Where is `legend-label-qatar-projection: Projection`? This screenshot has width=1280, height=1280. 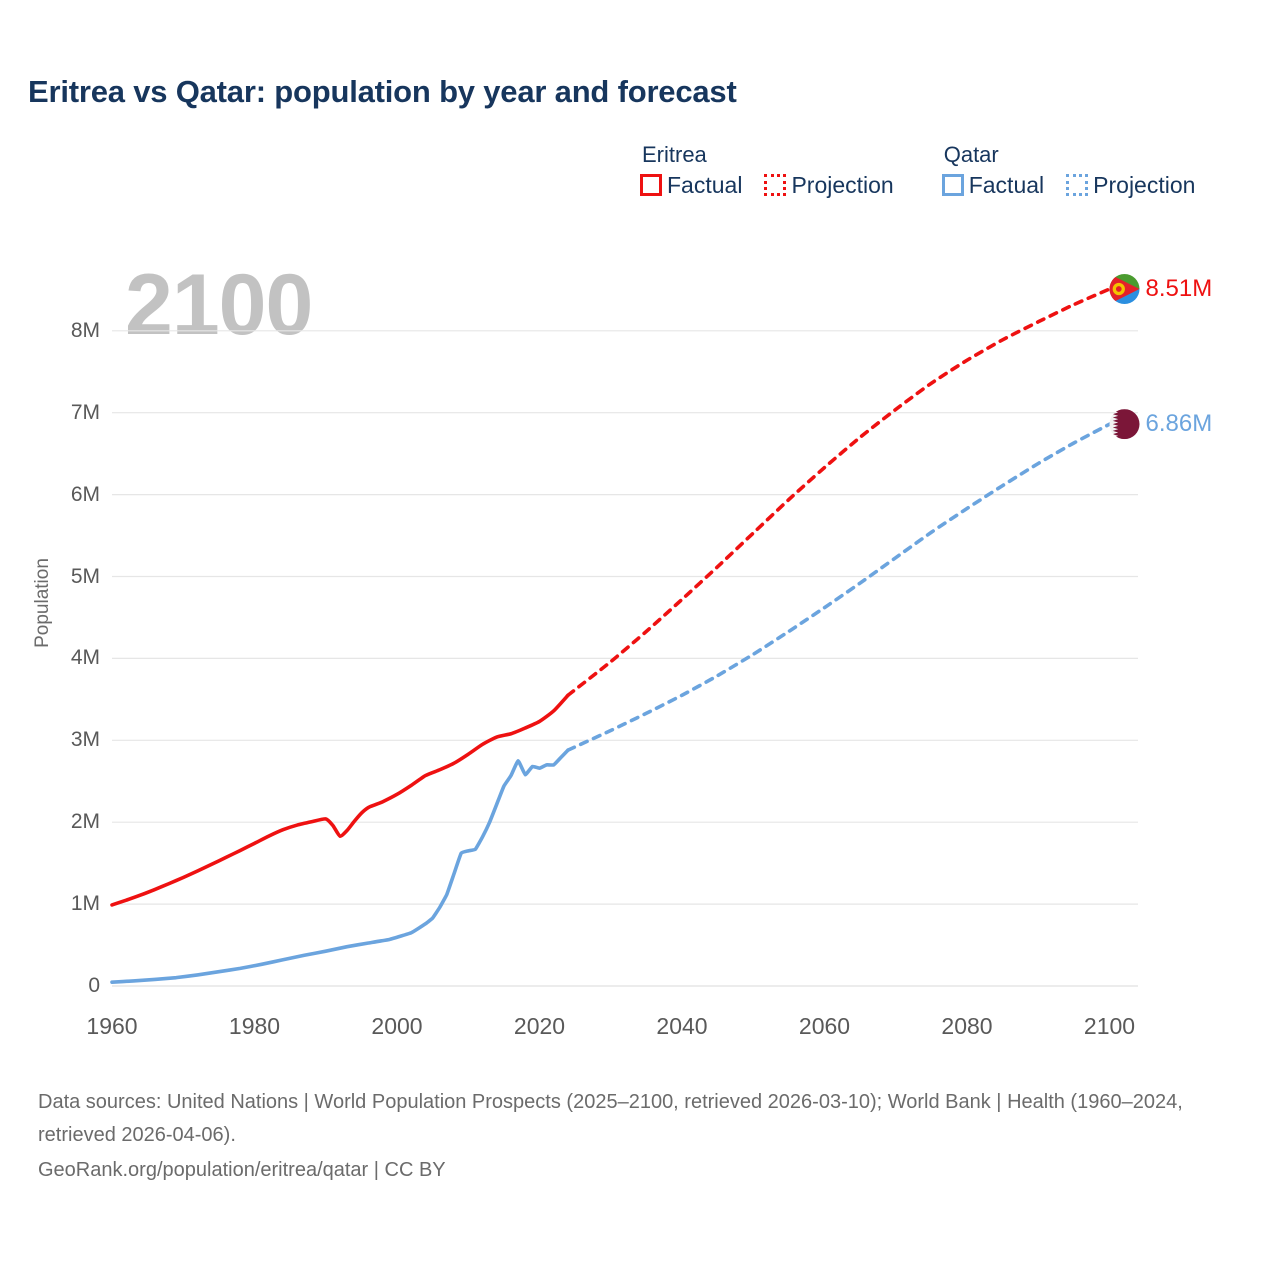 legend-label-qatar-projection: Projection is located at coordinates (1144, 185).